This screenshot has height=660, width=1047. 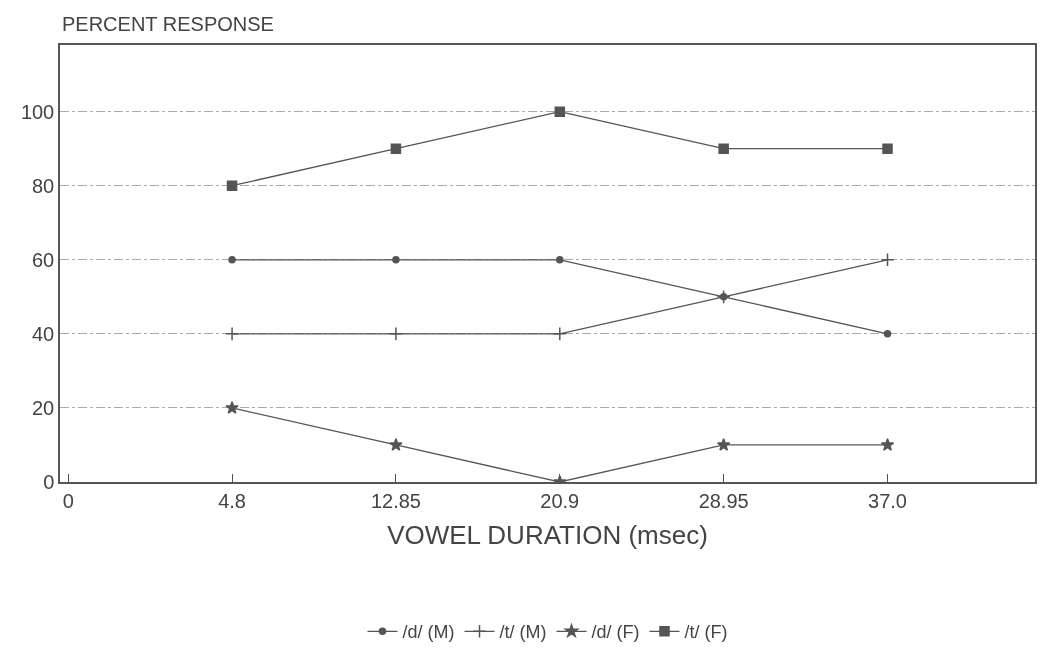 I want to click on legend-label: /d/ (F), so click(x=615, y=632).